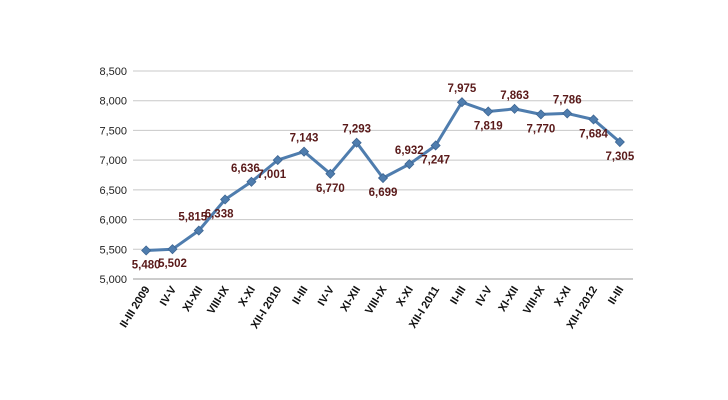 Image resolution: width=728 pixels, height=400 pixels. What do you see at coordinates (567, 100) in the screenshot?
I see `data-label: 7,786` at bounding box center [567, 100].